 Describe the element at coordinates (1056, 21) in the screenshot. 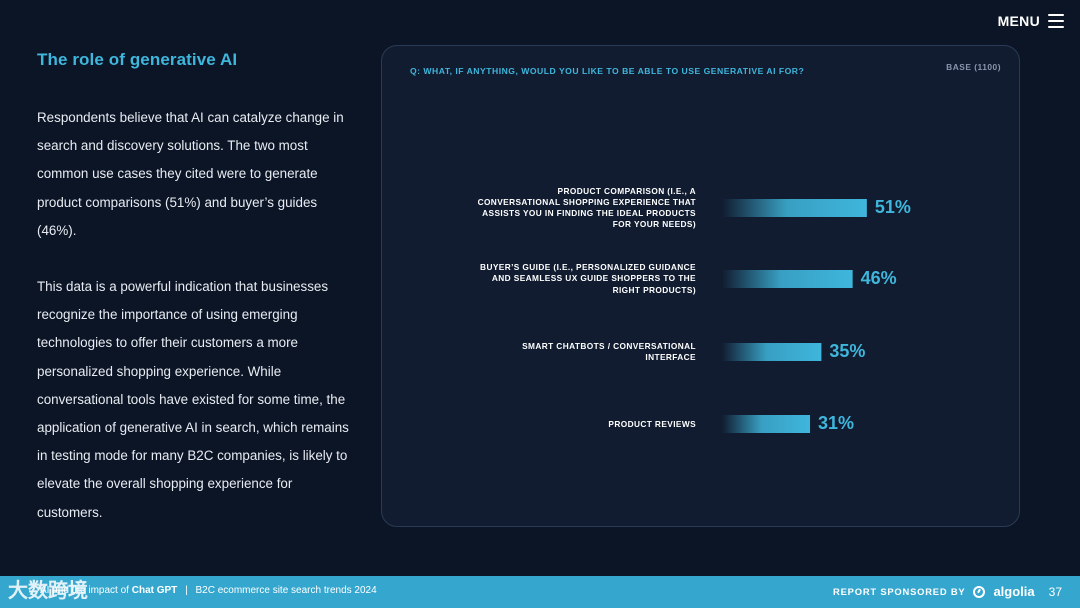

I see `hamburger-icon` at that location.